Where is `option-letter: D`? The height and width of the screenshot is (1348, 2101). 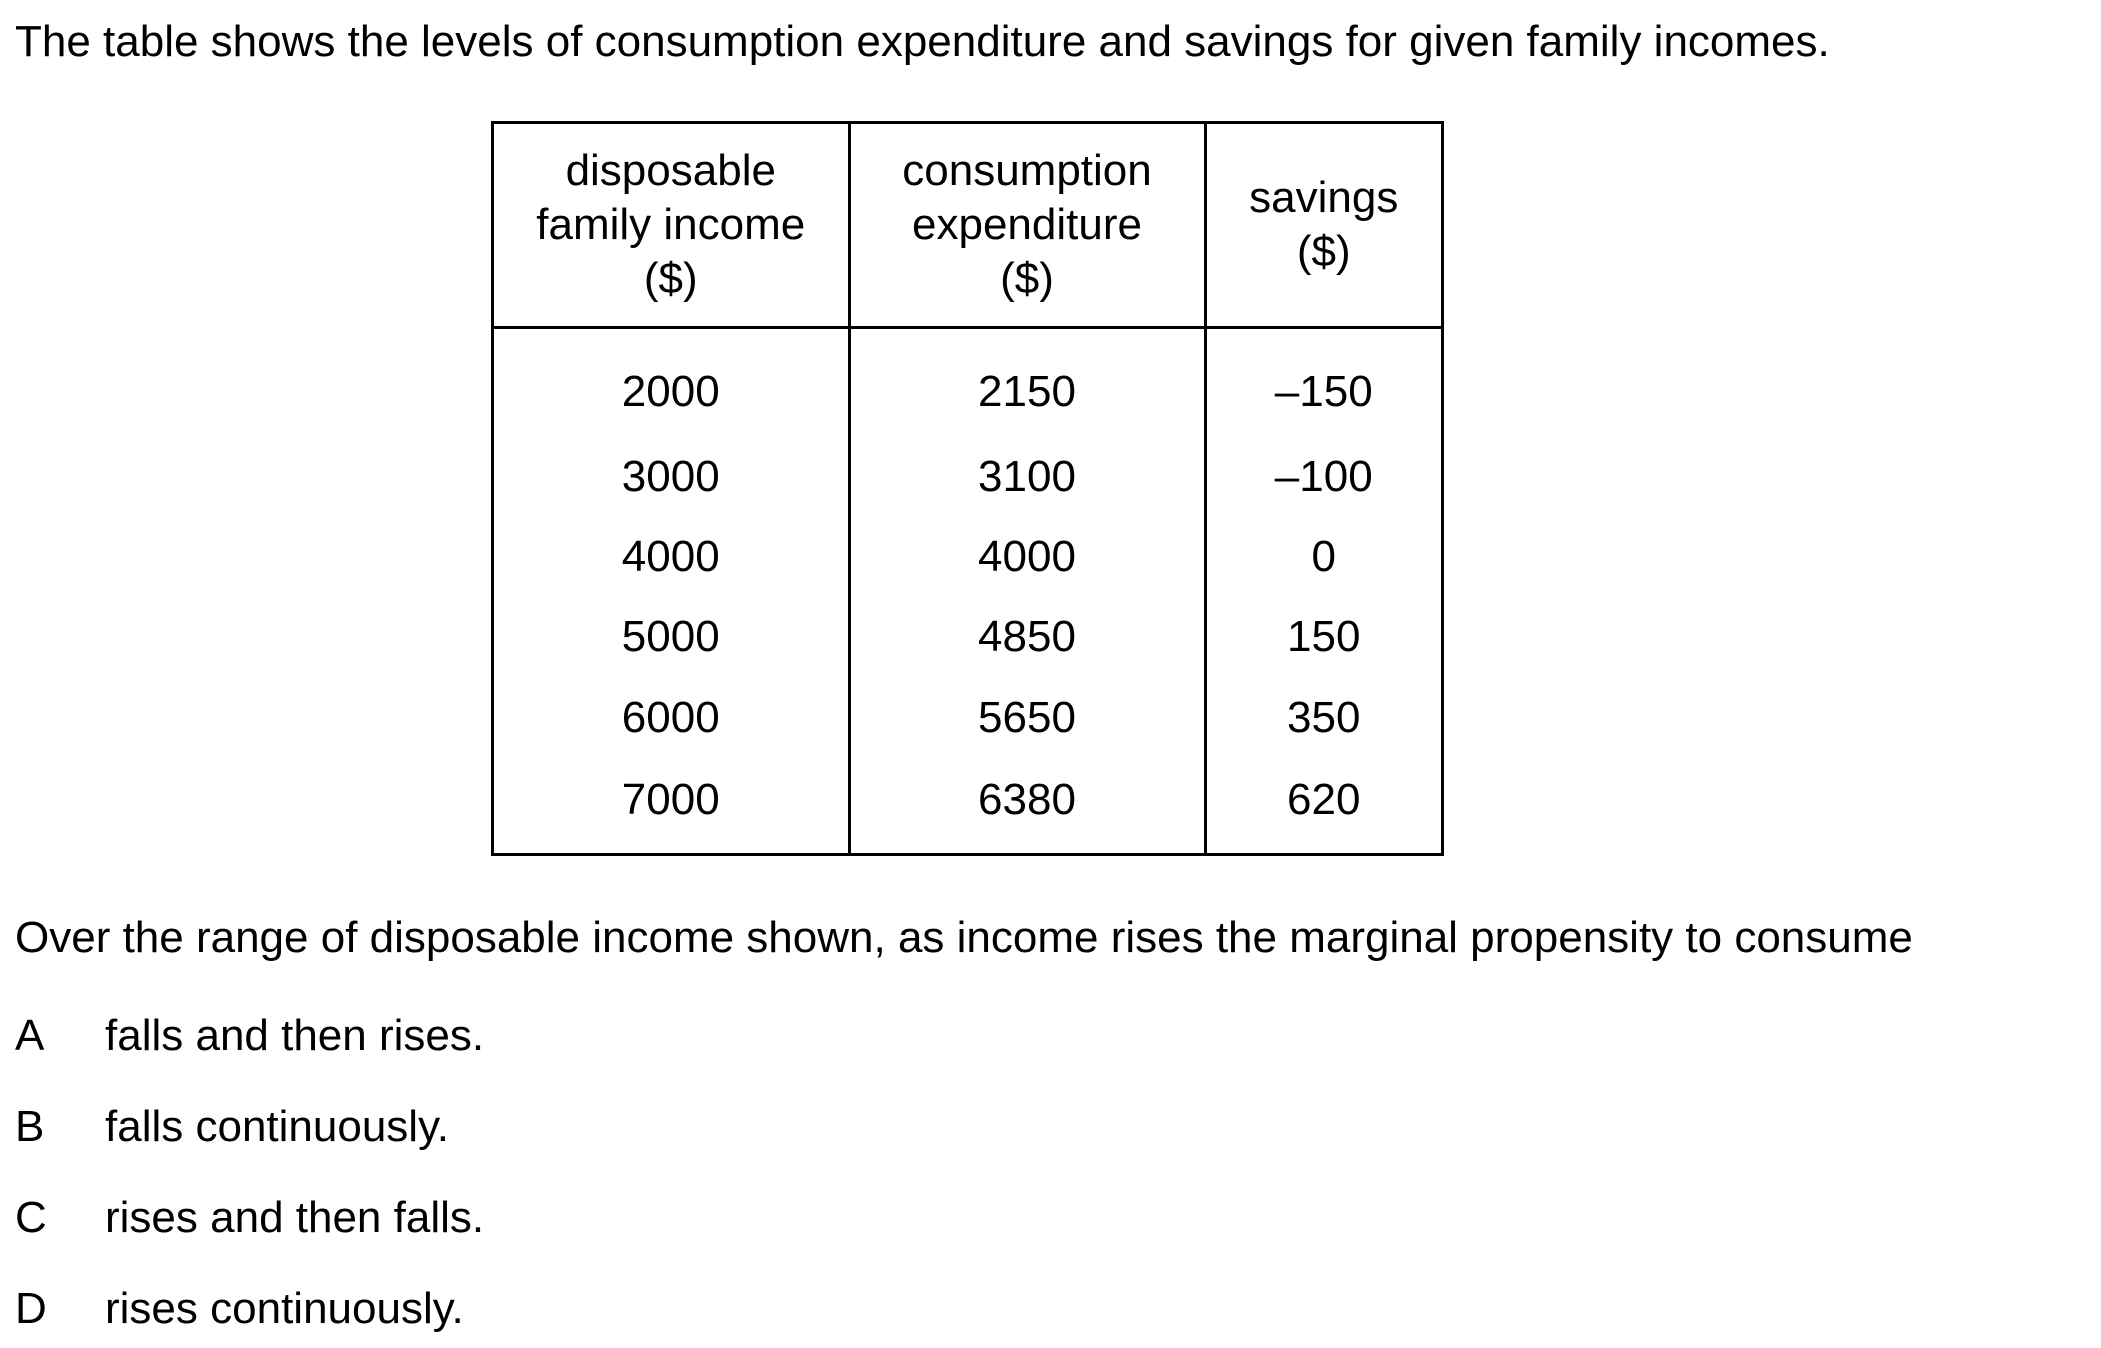 option-letter: D is located at coordinates (31, 1308).